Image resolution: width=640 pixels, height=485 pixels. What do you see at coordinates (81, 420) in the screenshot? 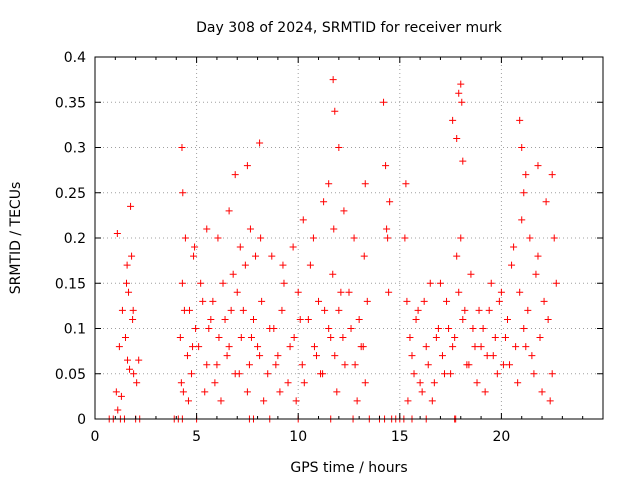
I see `y-tick-label: 0` at bounding box center [81, 420].